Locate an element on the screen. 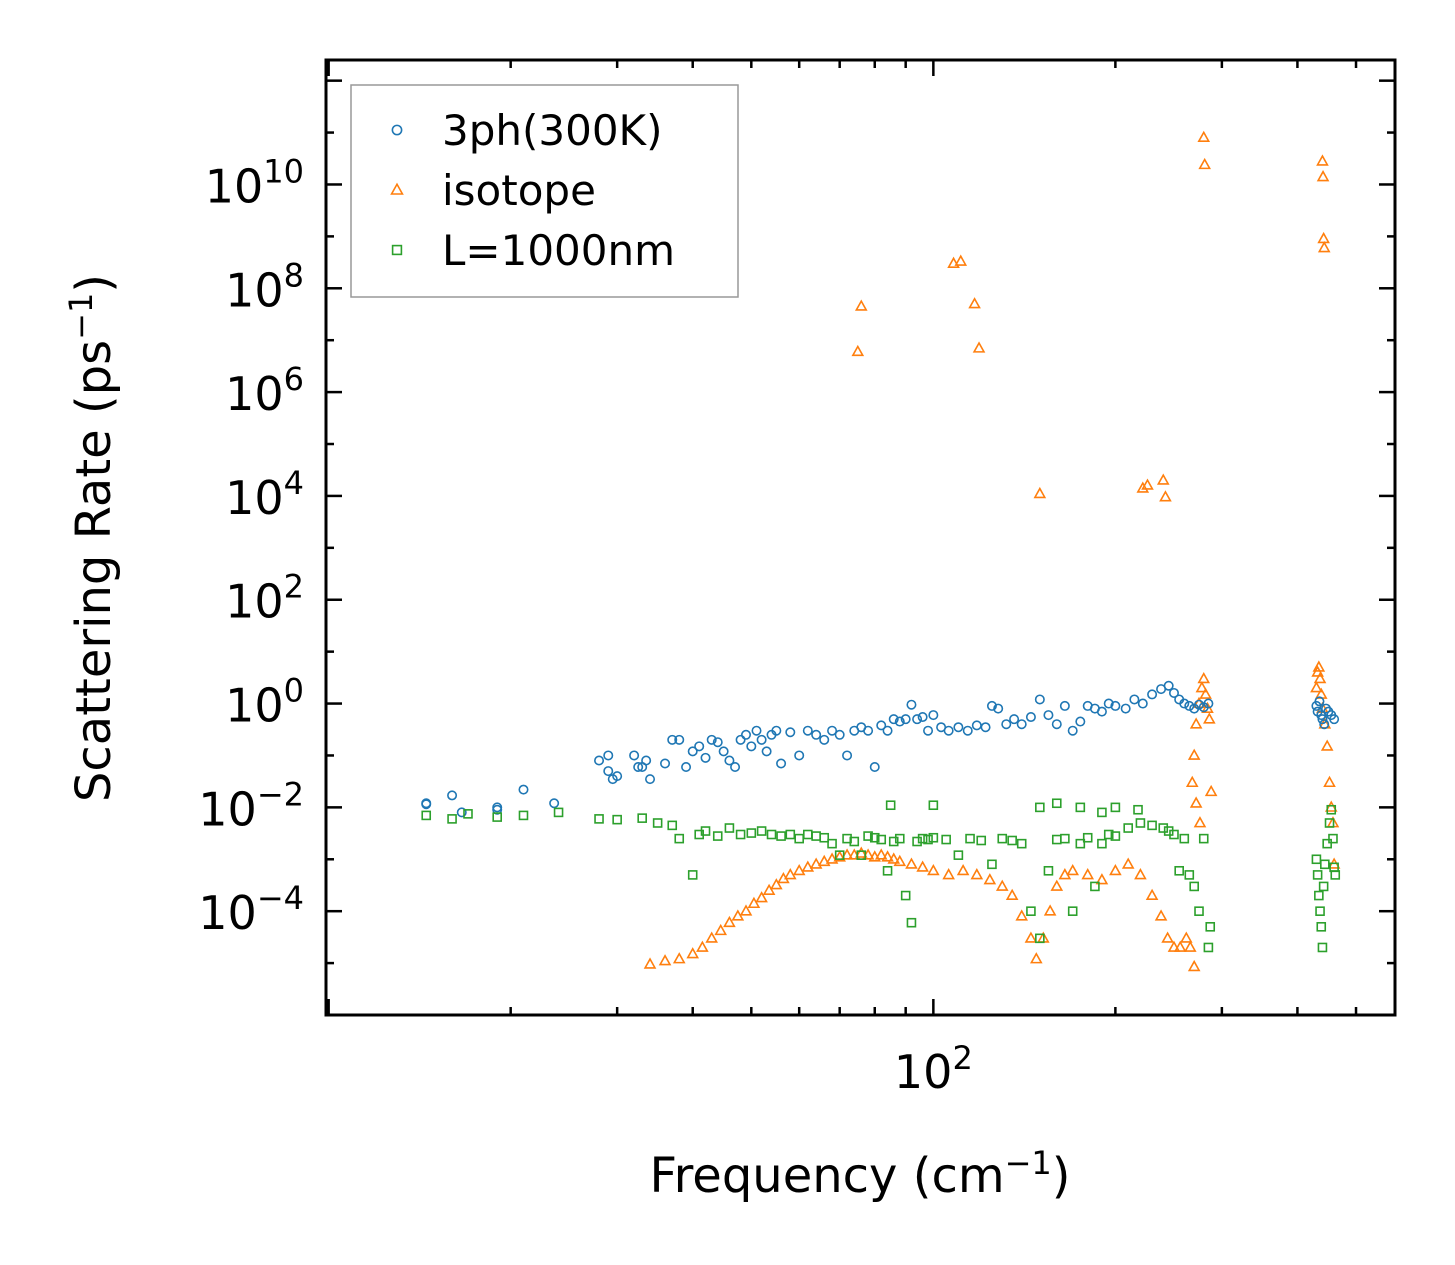 This screenshot has width=1455, height=1265. y-tick-label: 10⁻⁴ is located at coordinates (251, 909).